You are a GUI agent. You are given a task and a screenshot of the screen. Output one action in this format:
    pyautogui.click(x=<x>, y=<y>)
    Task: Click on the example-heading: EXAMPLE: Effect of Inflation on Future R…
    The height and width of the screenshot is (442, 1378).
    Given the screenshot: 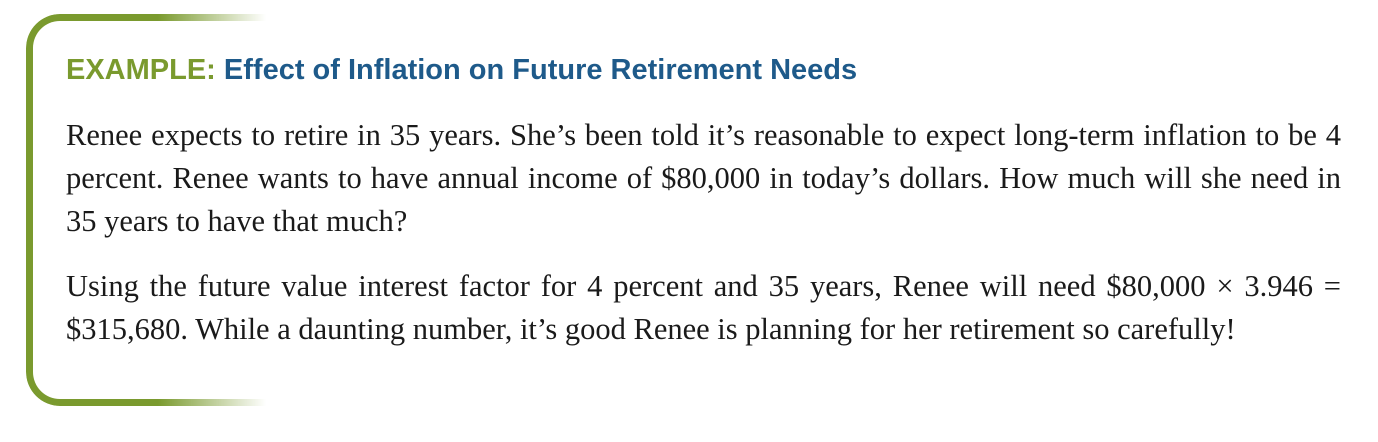 What is the action you would take?
    pyautogui.click(x=461, y=70)
    